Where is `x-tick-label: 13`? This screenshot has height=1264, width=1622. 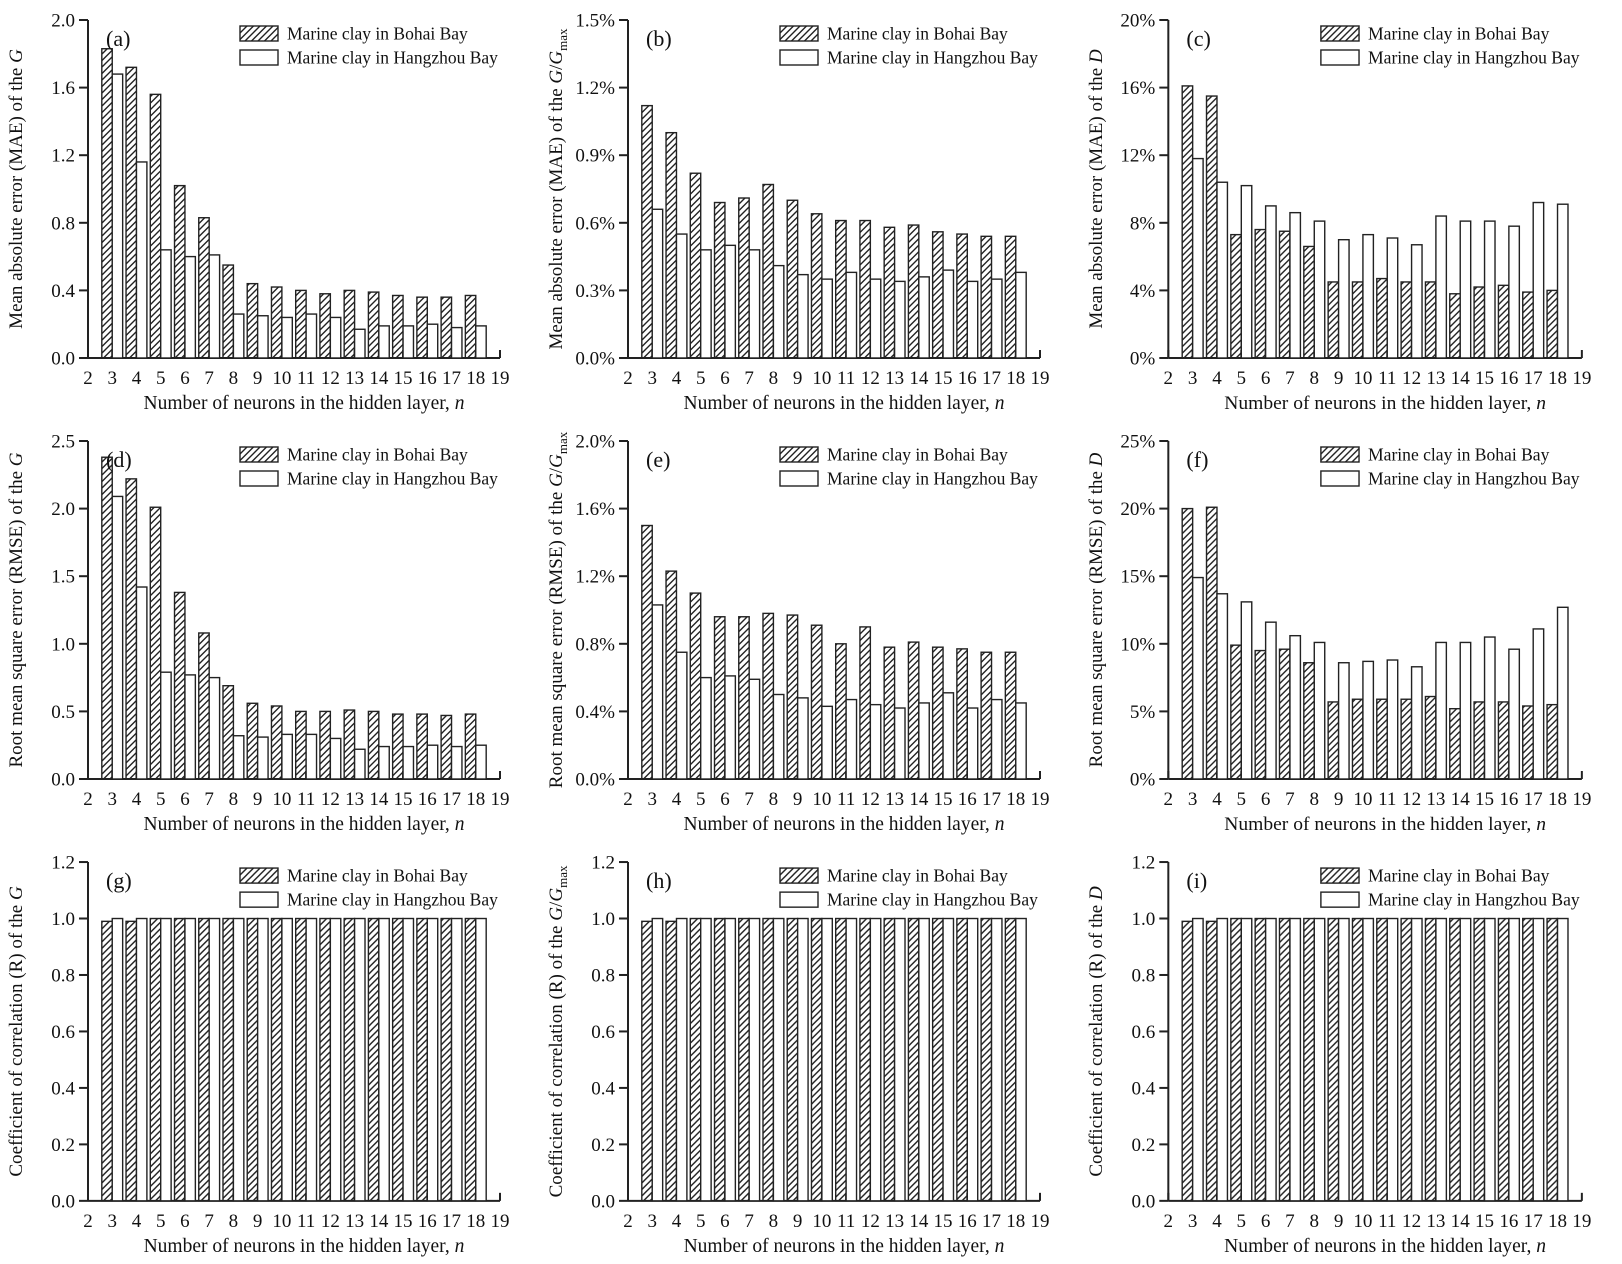 x-tick-label: 13 is located at coordinates (354, 1221).